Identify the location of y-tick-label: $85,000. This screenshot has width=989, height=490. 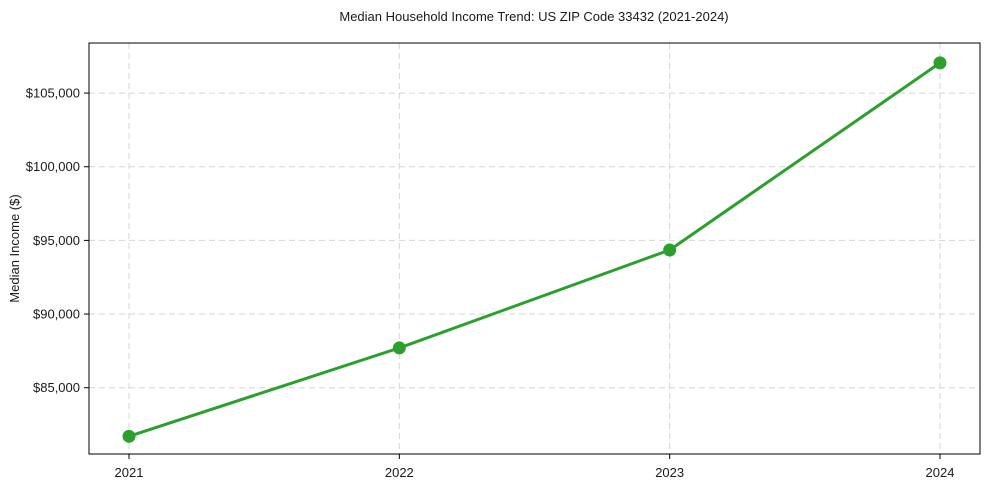
(56, 387).